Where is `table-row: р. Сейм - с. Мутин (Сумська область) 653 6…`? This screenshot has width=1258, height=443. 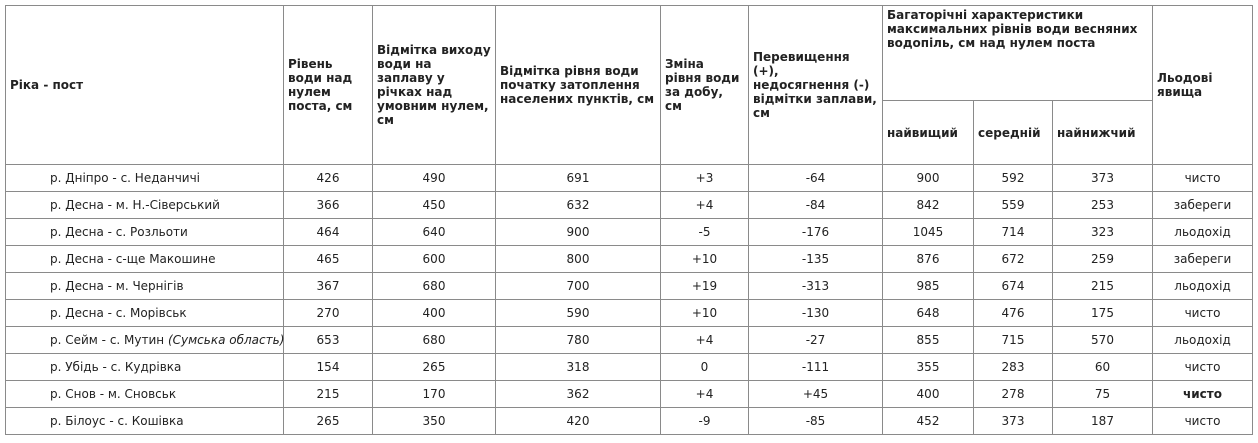
table-row: р. Сейм - с. Мутин (Сумська область) 653 6… is located at coordinates (629, 340).